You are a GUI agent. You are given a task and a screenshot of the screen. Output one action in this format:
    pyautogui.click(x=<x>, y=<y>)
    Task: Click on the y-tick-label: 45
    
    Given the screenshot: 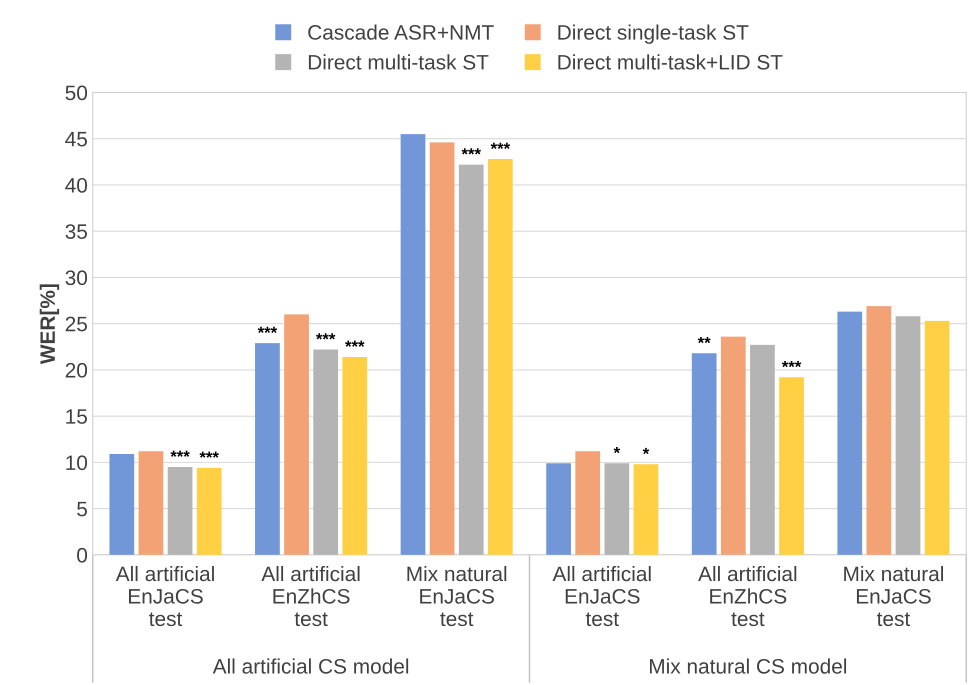 What is the action you would take?
    pyautogui.click(x=76, y=139)
    